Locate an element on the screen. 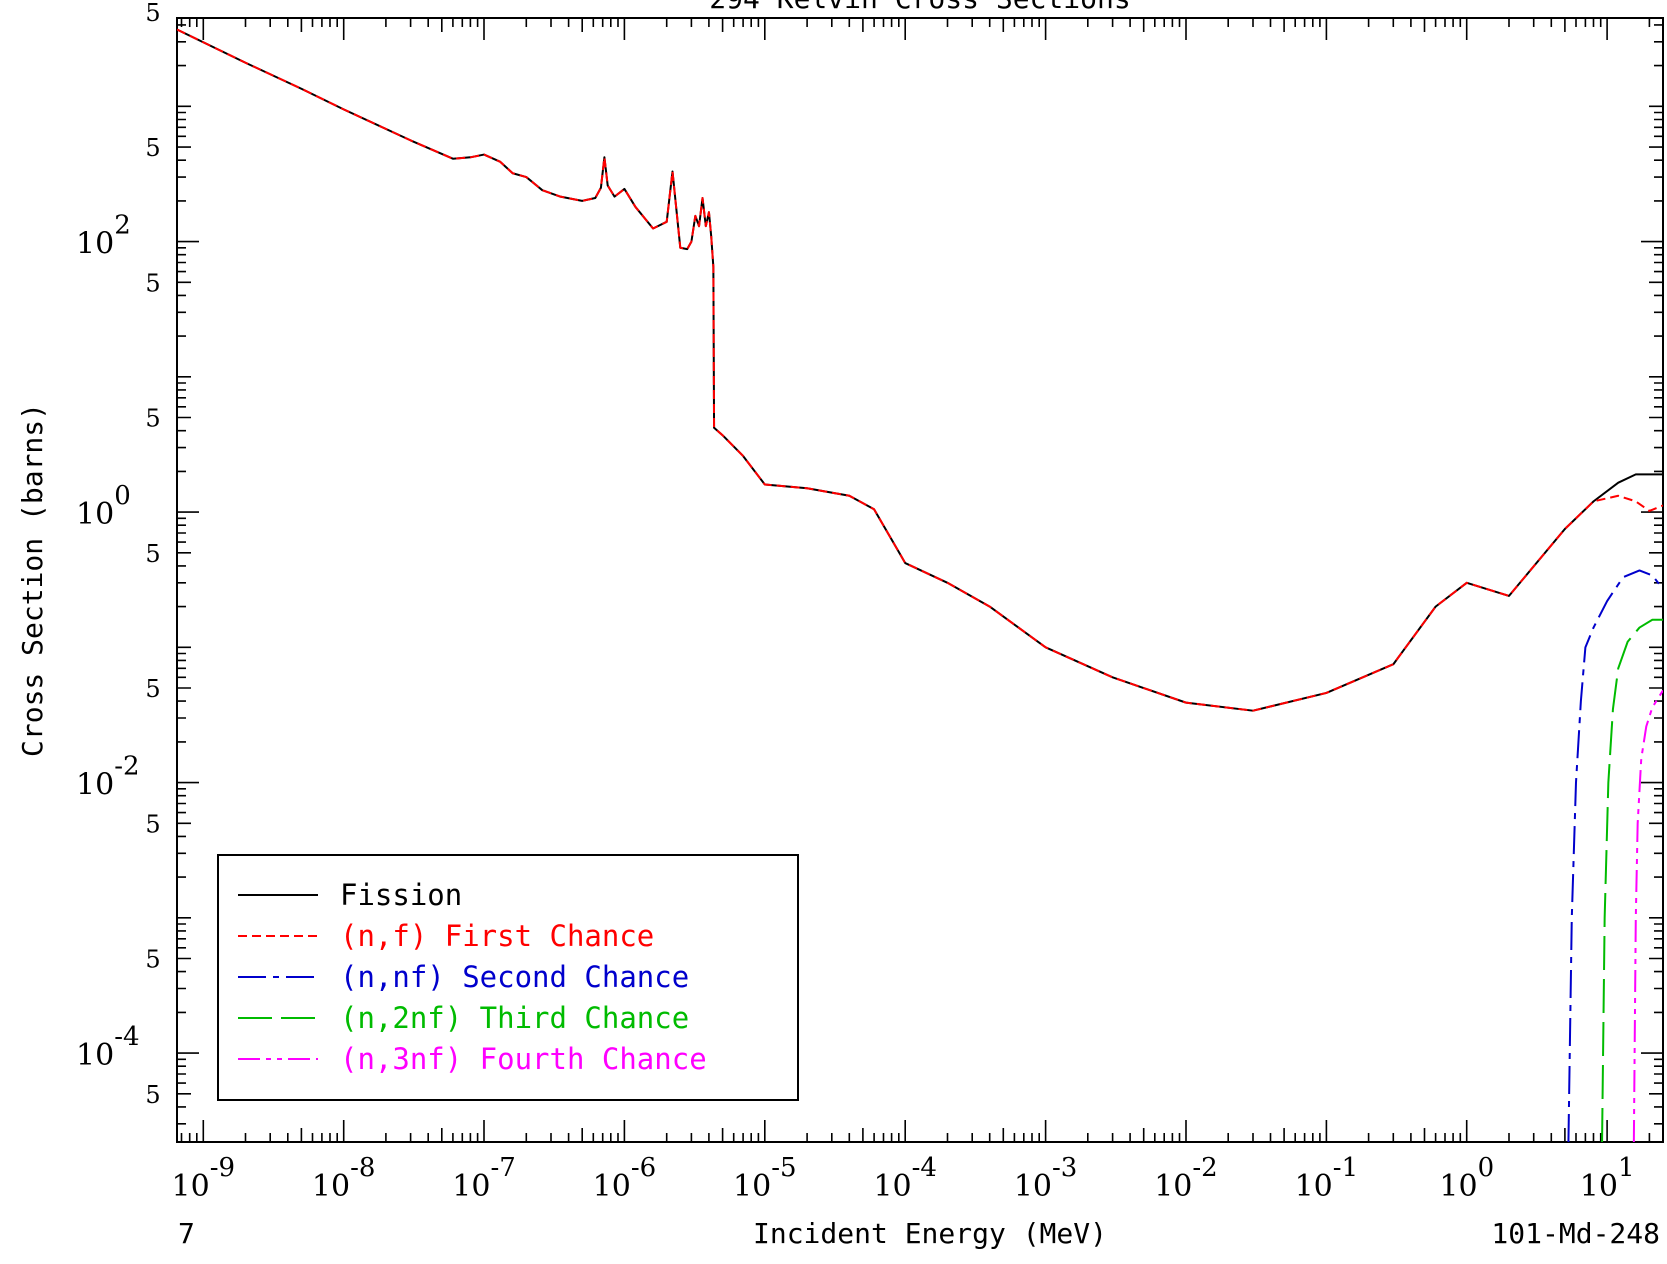 This screenshot has height=1264, width=1667. legend-label: (n,2nf) Third Chance is located at coordinates (514, 1018).